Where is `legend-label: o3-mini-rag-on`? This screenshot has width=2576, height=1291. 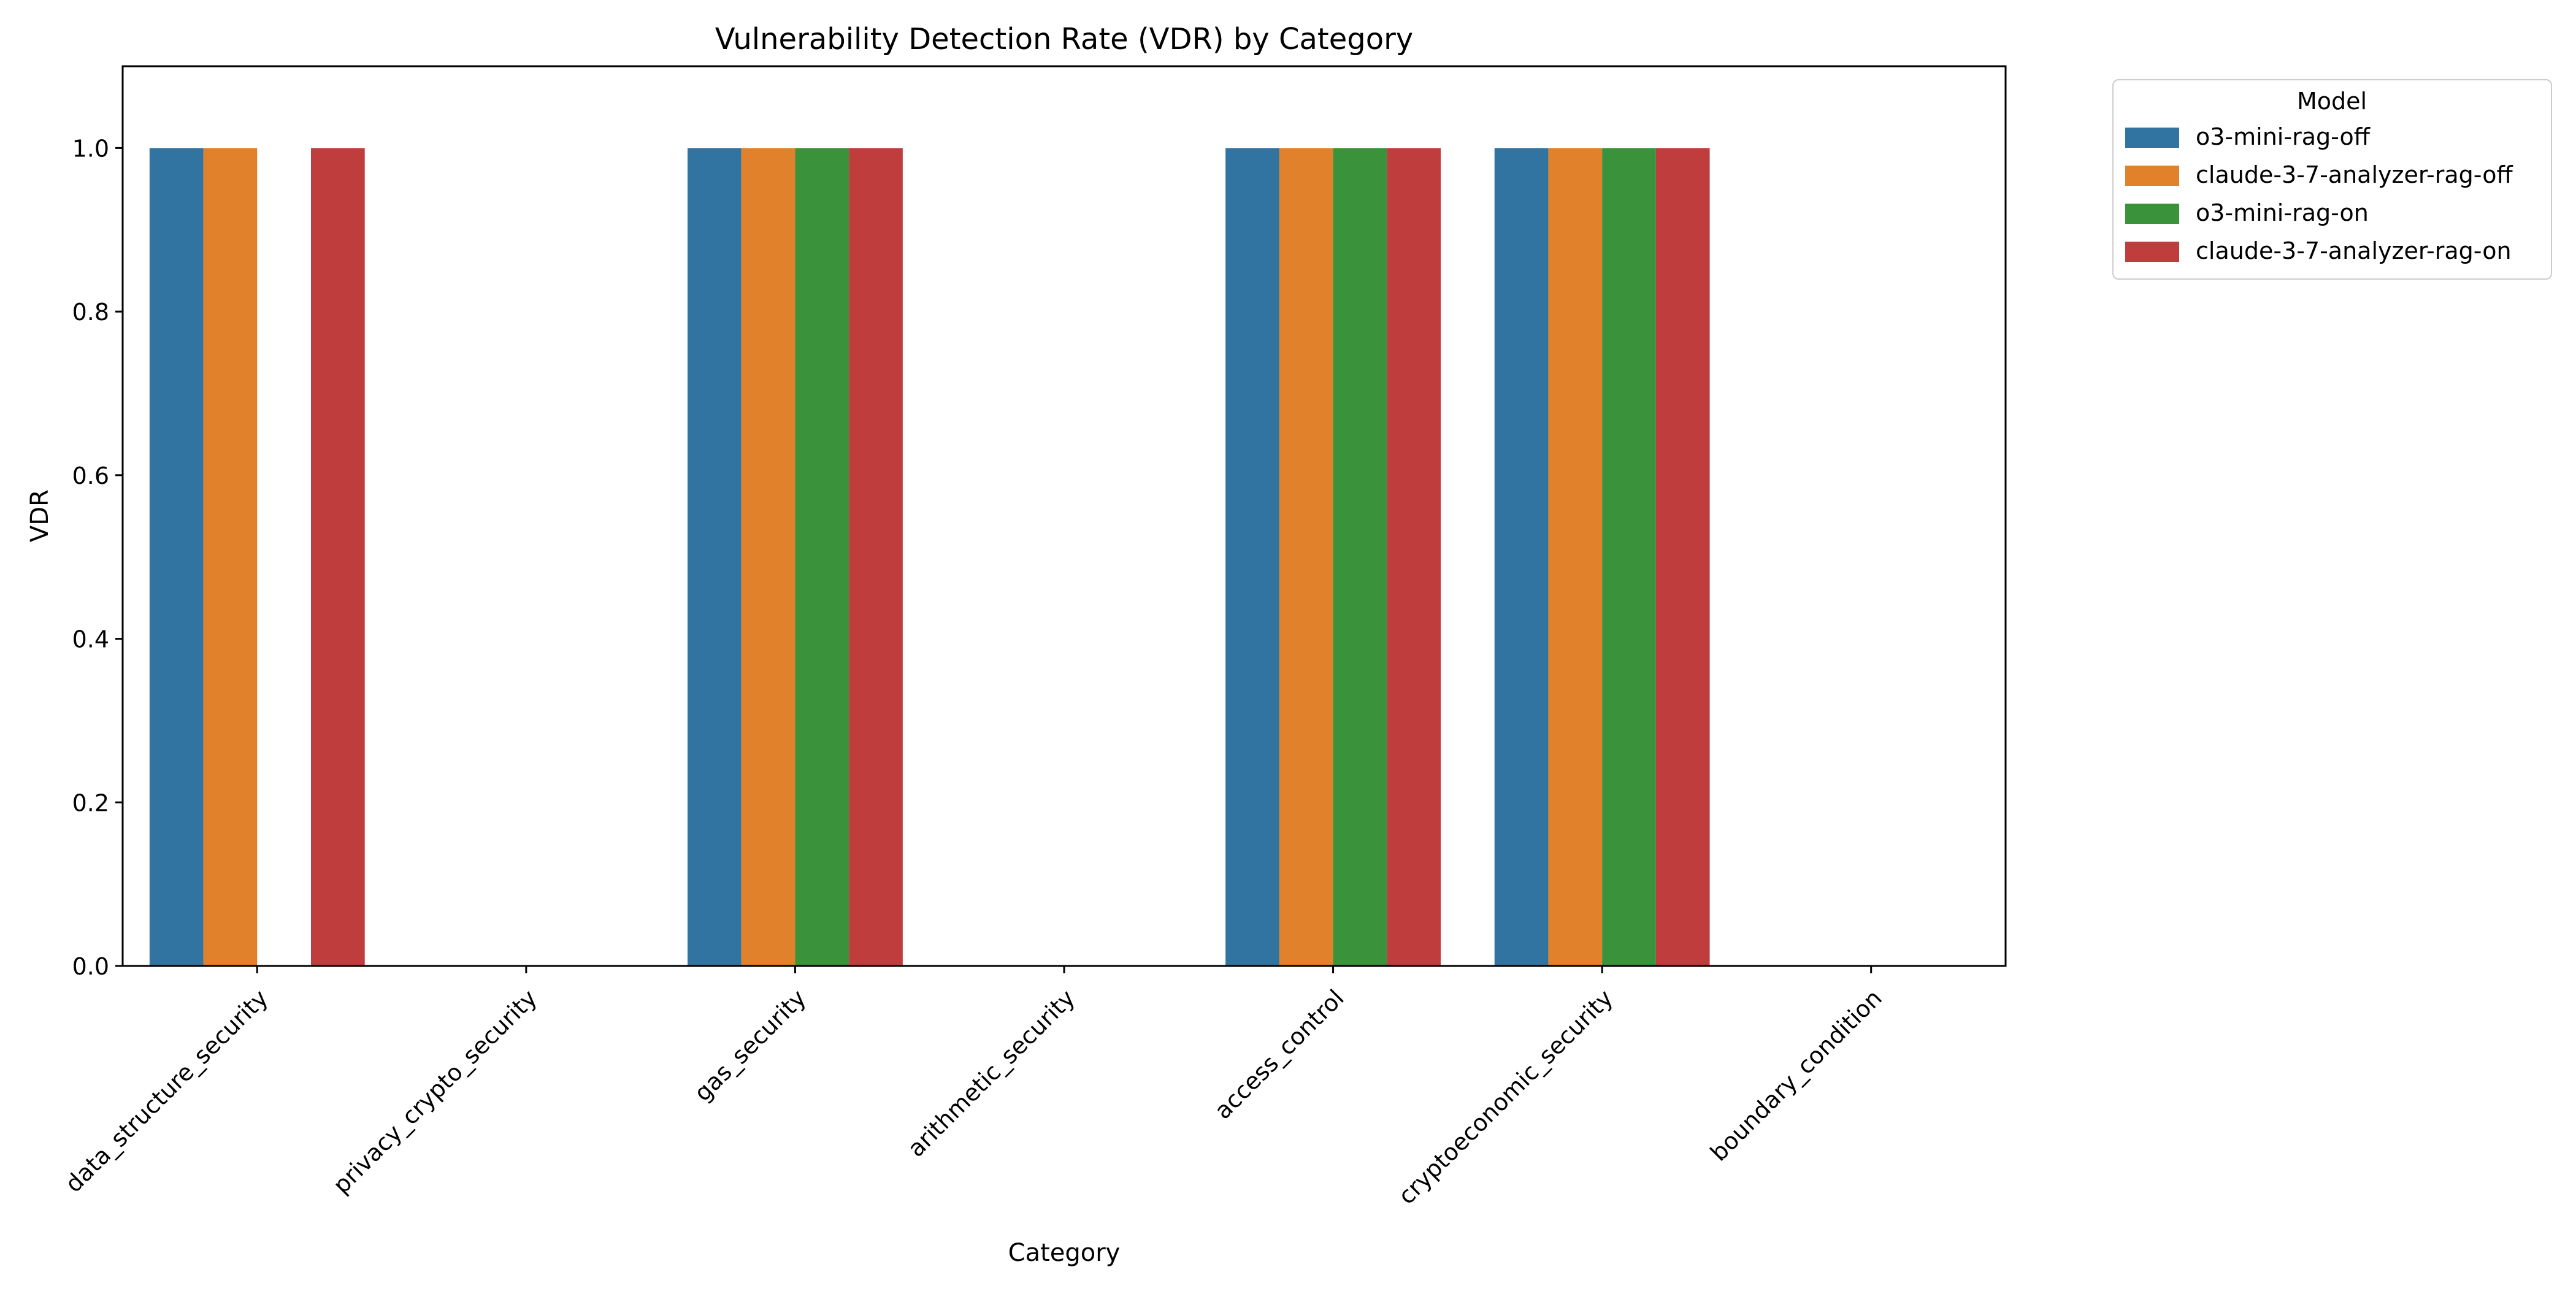
legend-label: o3-mini-rag-on is located at coordinates (2282, 212).